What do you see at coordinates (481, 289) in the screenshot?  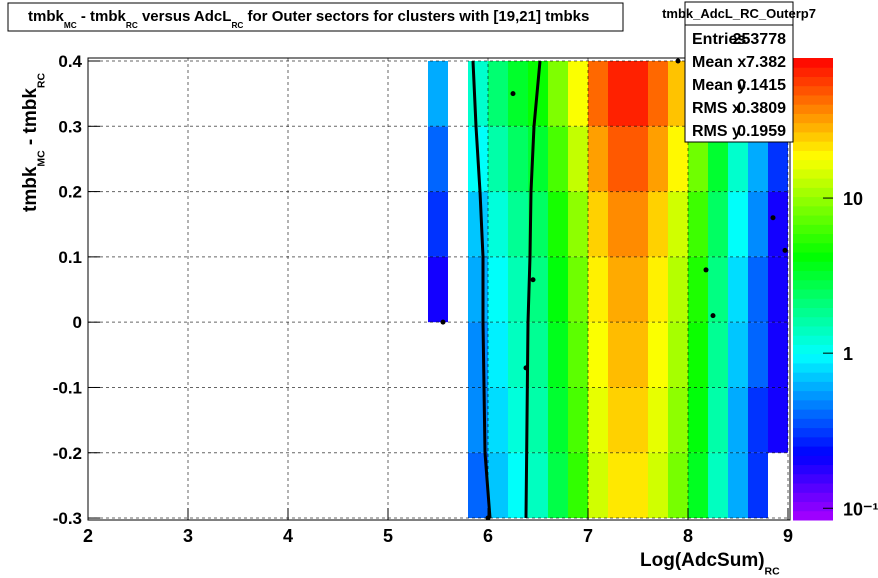 I see `profile-curve` at bounding box center [481, 289].